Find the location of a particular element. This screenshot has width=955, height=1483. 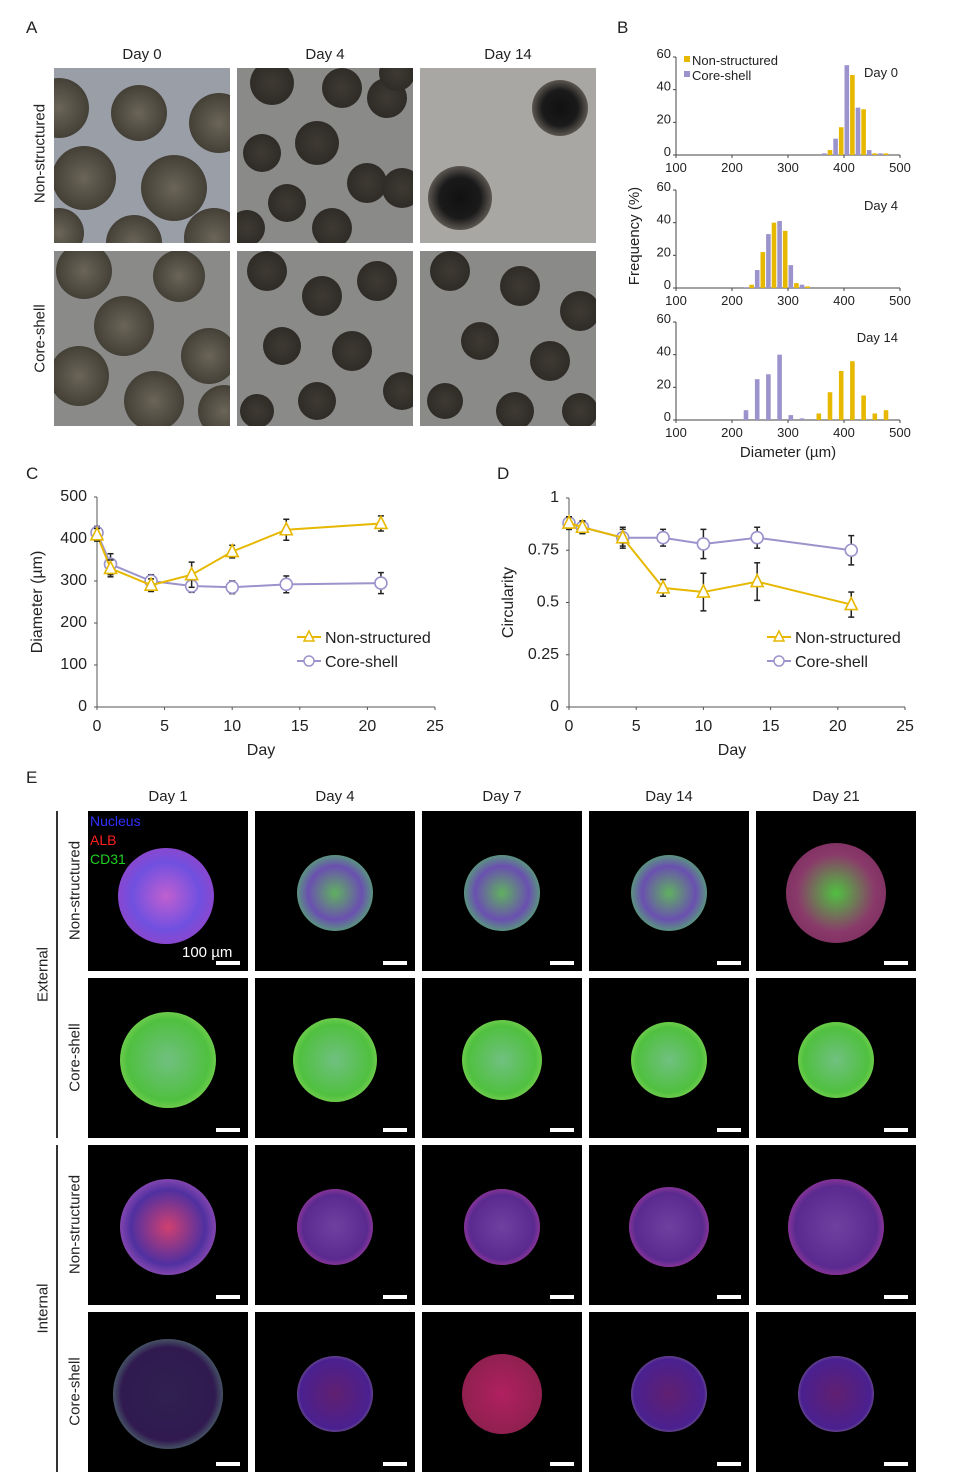

y-axis-label: Frequency (%) is located at coordinates (634, 236).